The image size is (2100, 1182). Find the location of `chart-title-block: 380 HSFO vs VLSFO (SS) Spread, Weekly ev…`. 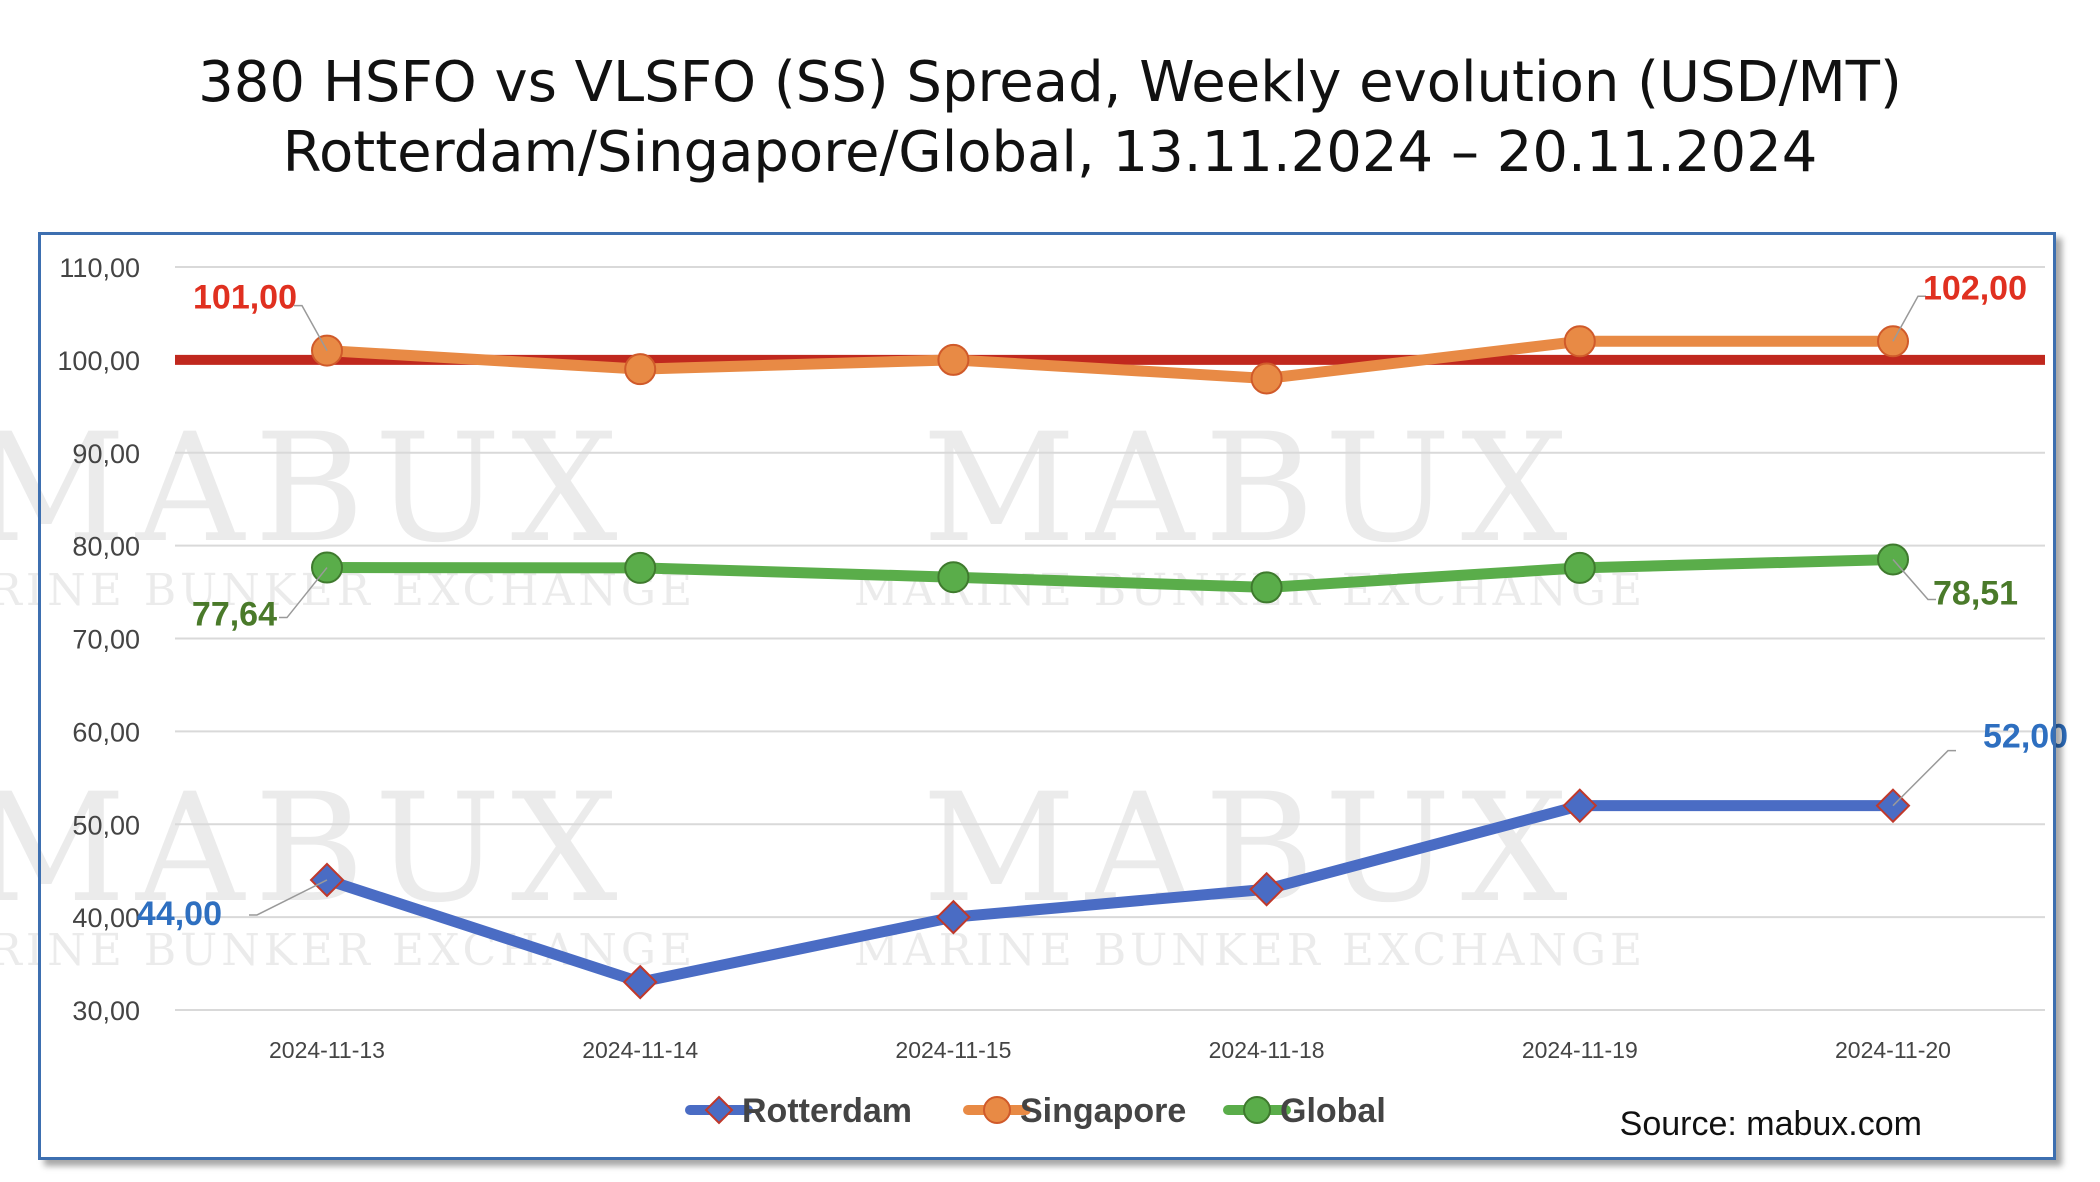

chart-title-block: 380 HSFO vs VLSFO (SS) Spread, Weekly ev… is located at coordinates (1050, 118).